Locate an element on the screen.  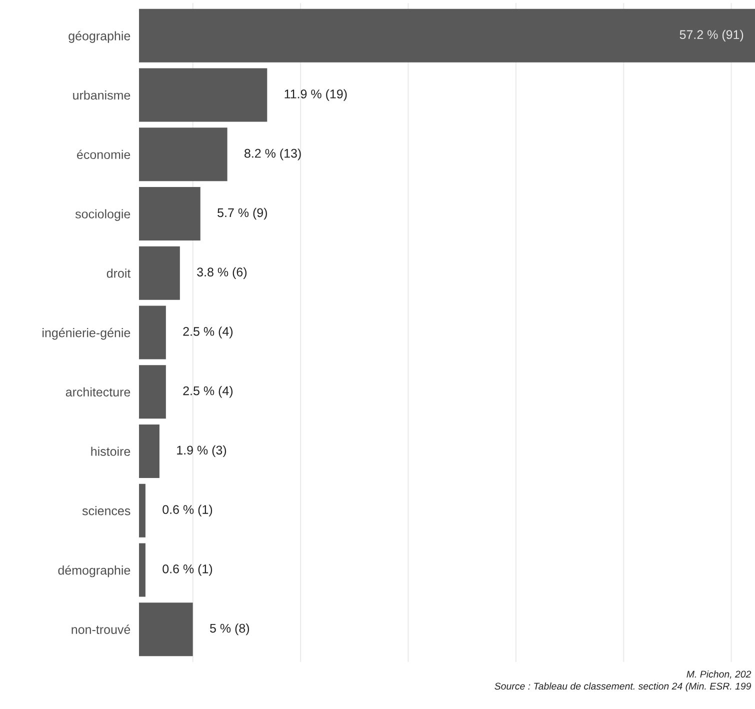
data-label: 11.9 % (19) is located at coordinates (315, 95).